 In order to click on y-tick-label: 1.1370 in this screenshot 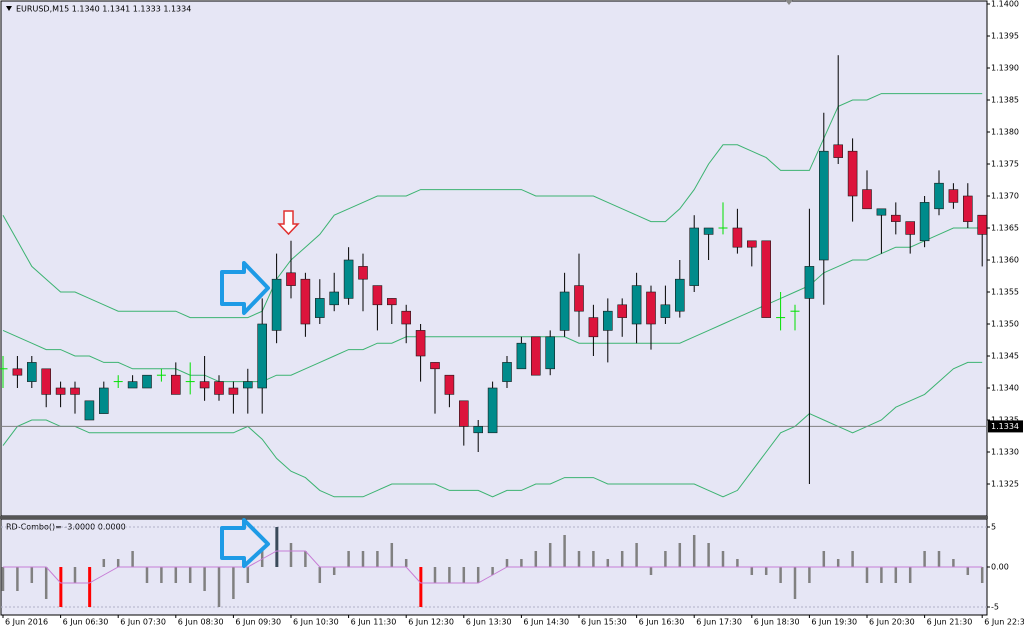, I will do `click(1005, 196)`.